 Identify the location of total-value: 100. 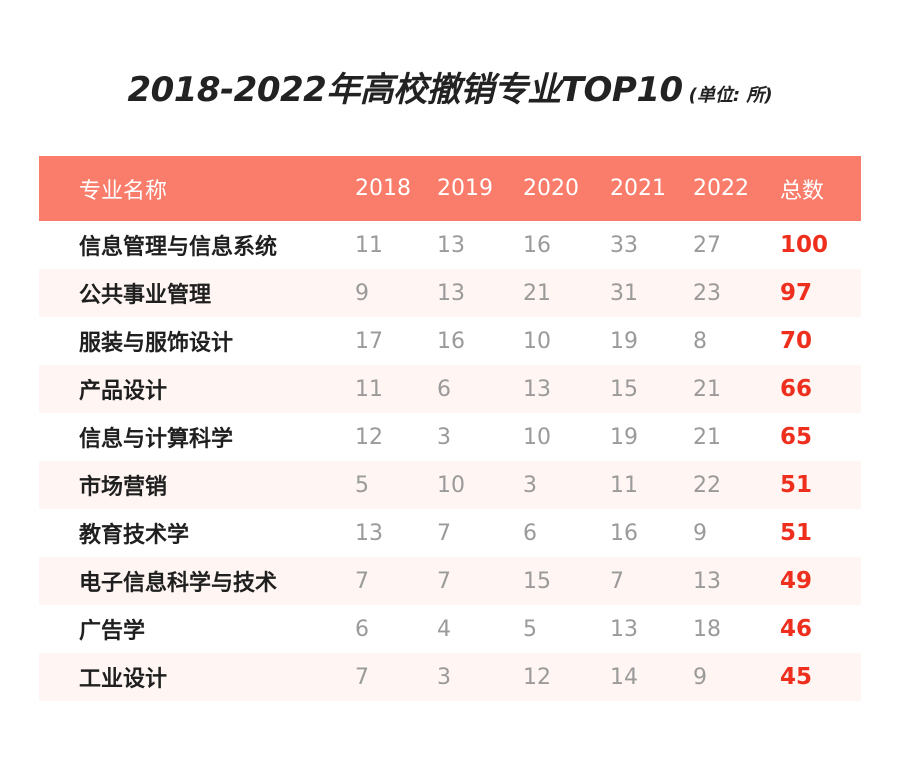
(804, 245).